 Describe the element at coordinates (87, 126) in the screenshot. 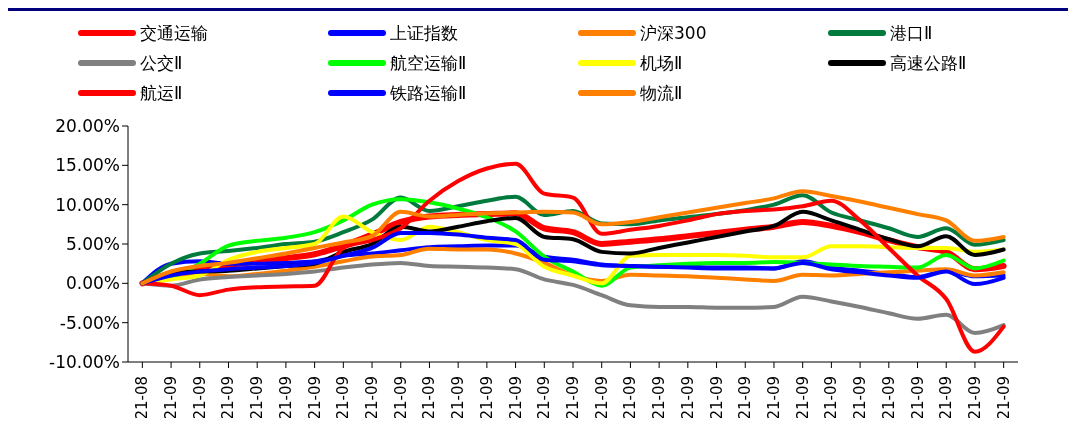

I see `y-tick-label: 20.00%` at that location.